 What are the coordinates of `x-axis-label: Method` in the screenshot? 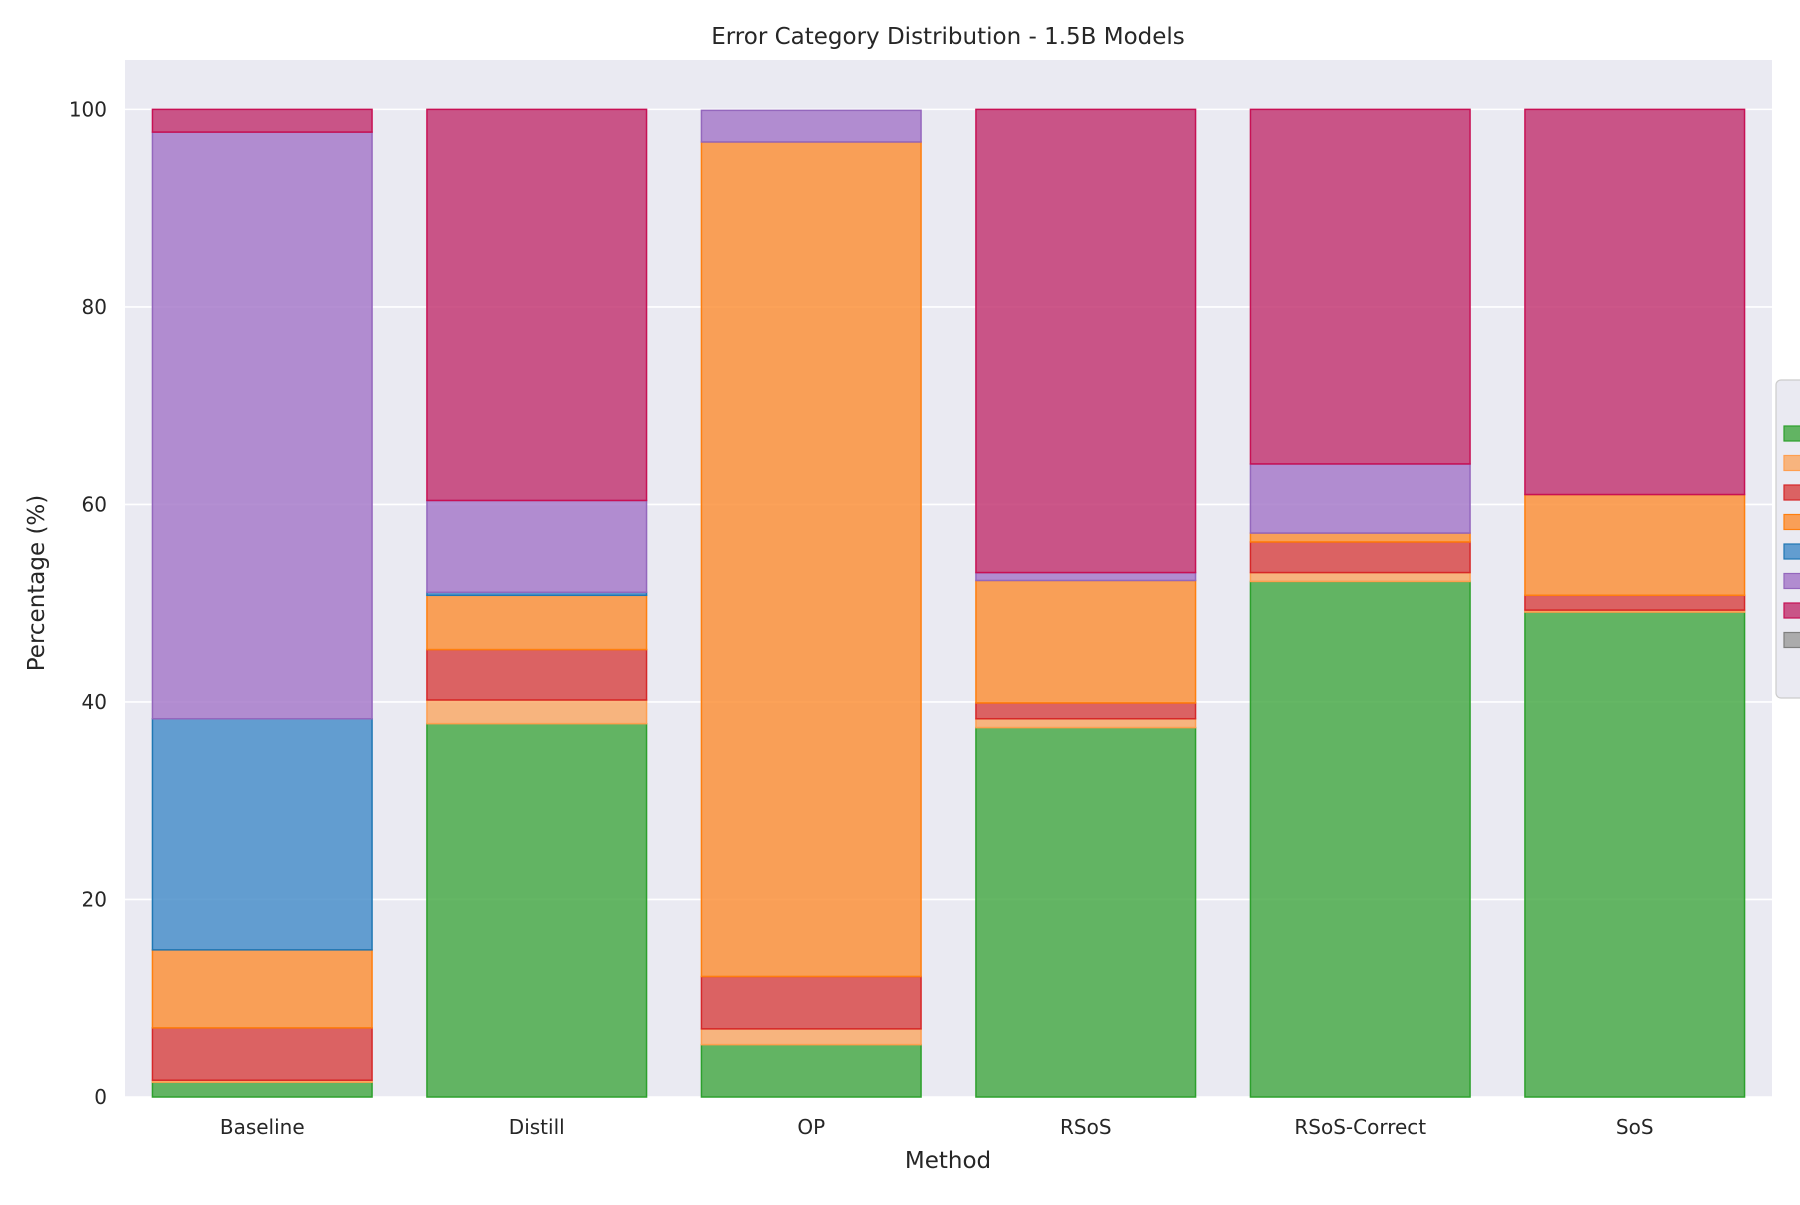 It's located at (948, 1161).